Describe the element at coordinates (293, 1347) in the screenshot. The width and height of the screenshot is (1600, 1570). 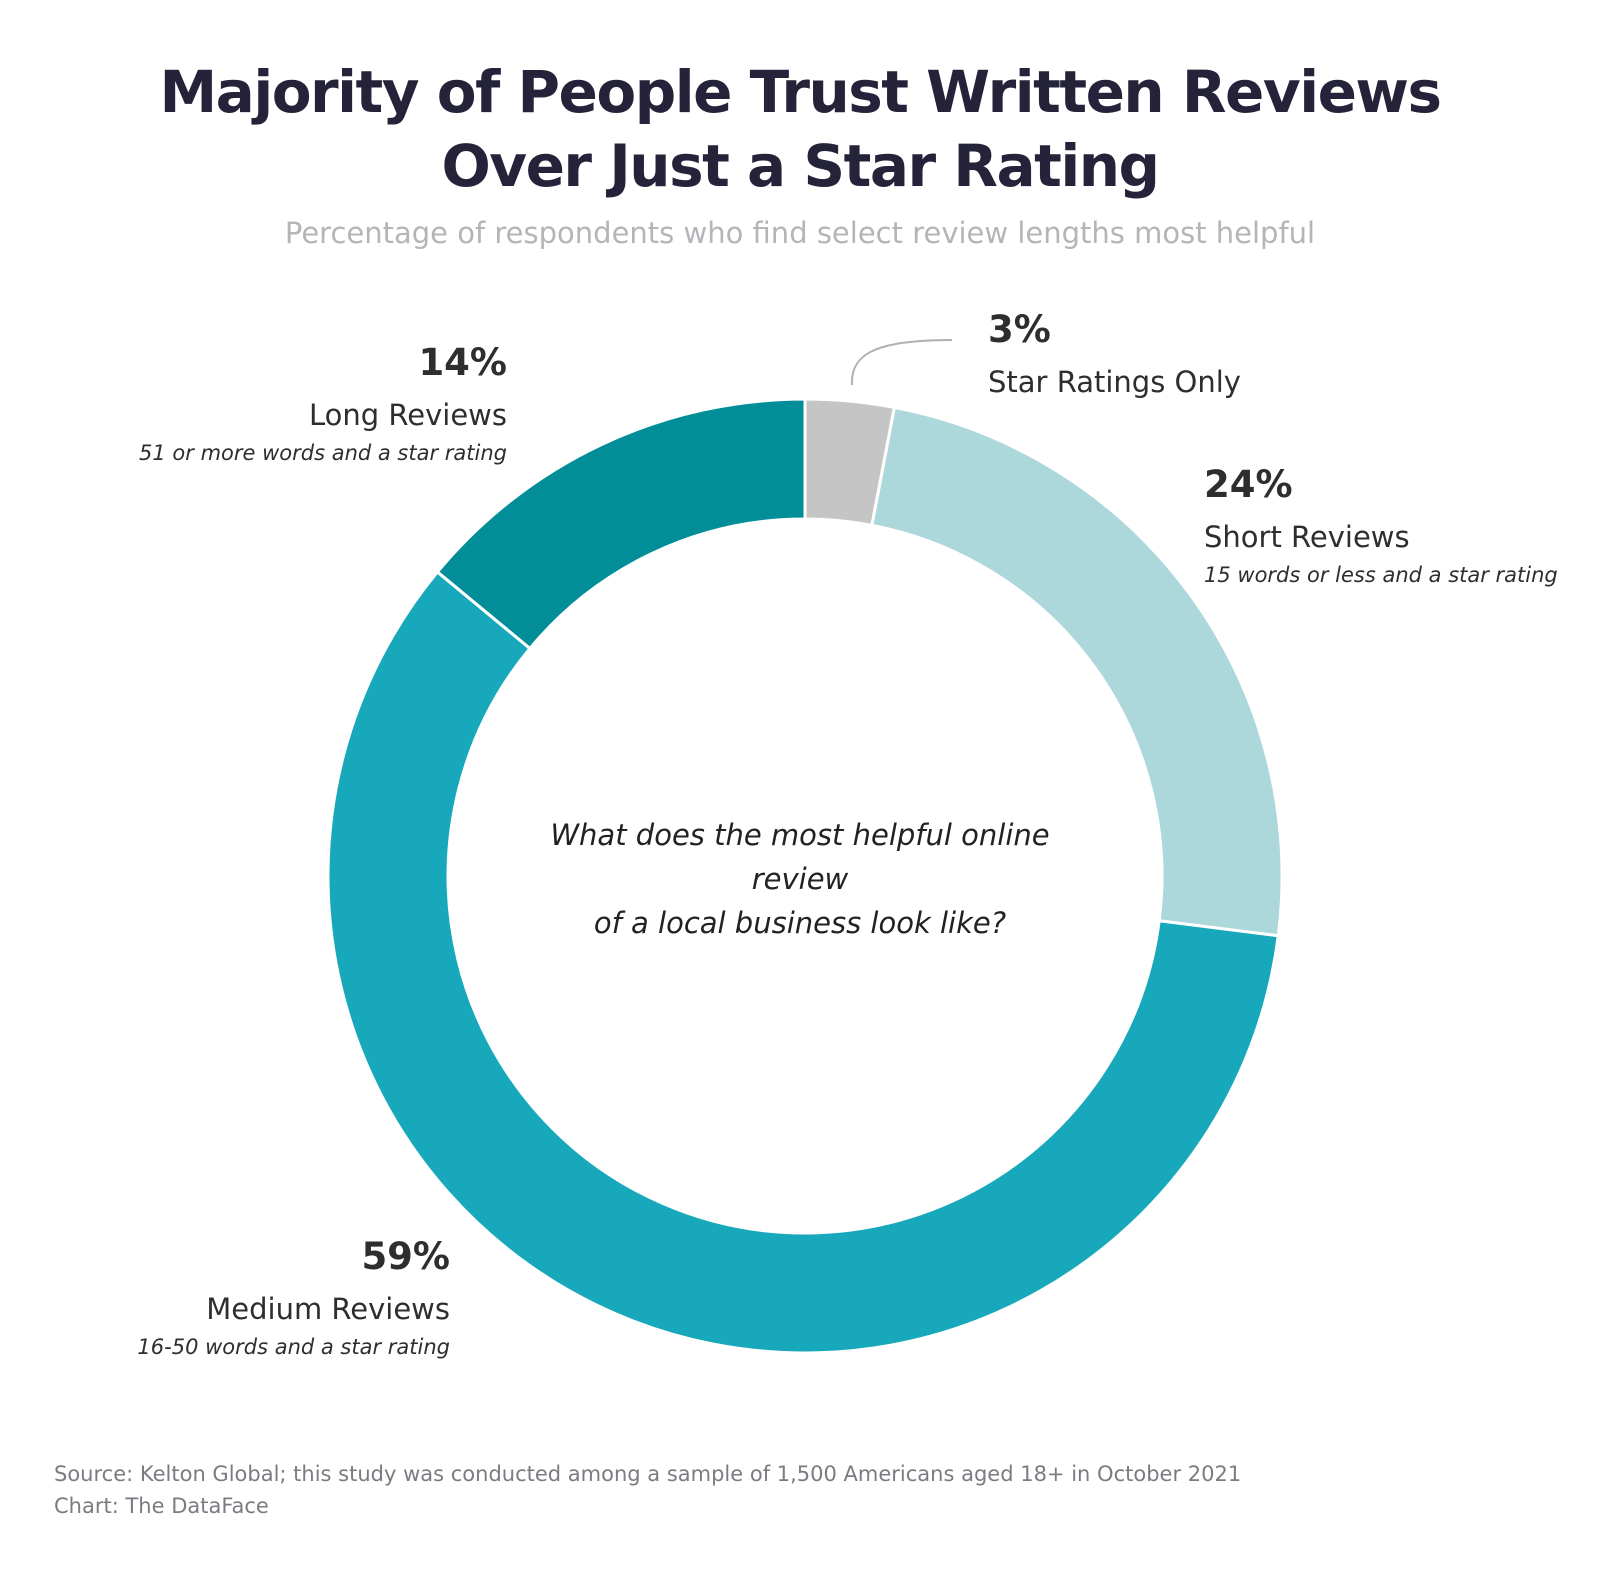
I see `slice-label-desc-medium: 16-50 words and a star rating` at that location.